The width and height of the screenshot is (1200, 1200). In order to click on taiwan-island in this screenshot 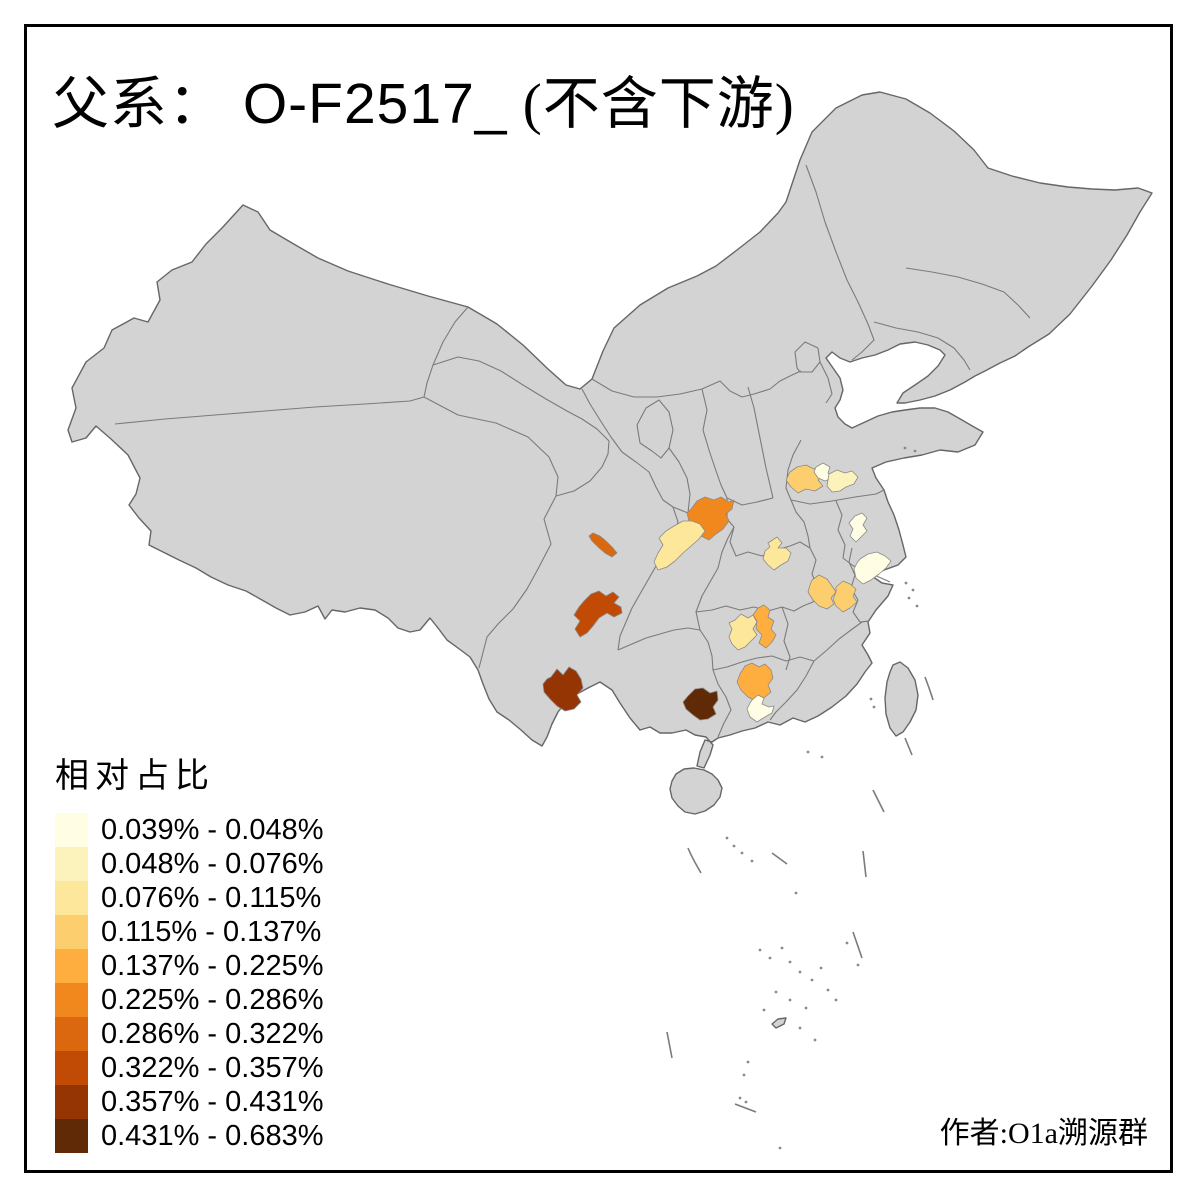, I will do `click(901, 699)`.